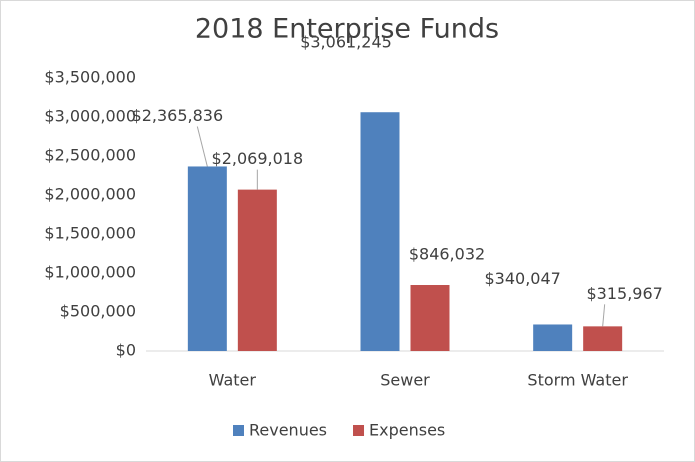 This screenshot has width=695, height=462. What do you see at coordinates (90, 155) in the screenshot?
I see `y-tick-label: $2,500,000` at bounding box center [90, 155].